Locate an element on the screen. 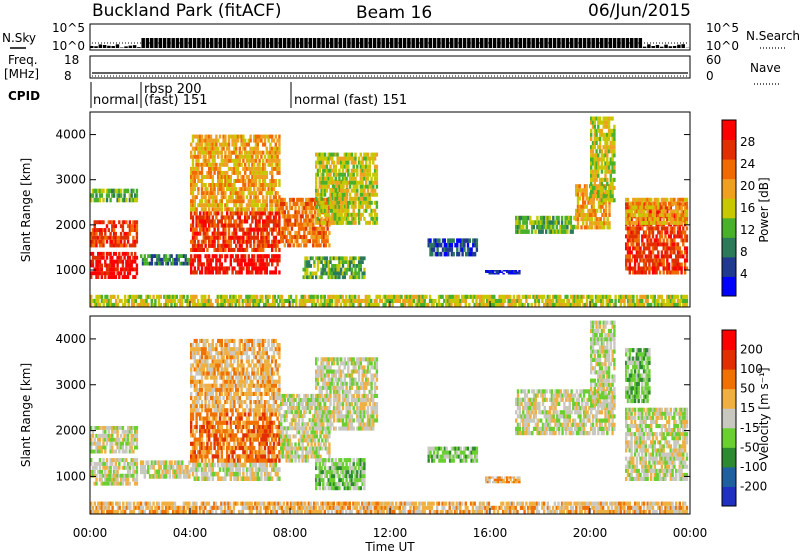 This screenshot has height=558, width=800. nsky-label: N.Sky is located at coordinates (19, 38).